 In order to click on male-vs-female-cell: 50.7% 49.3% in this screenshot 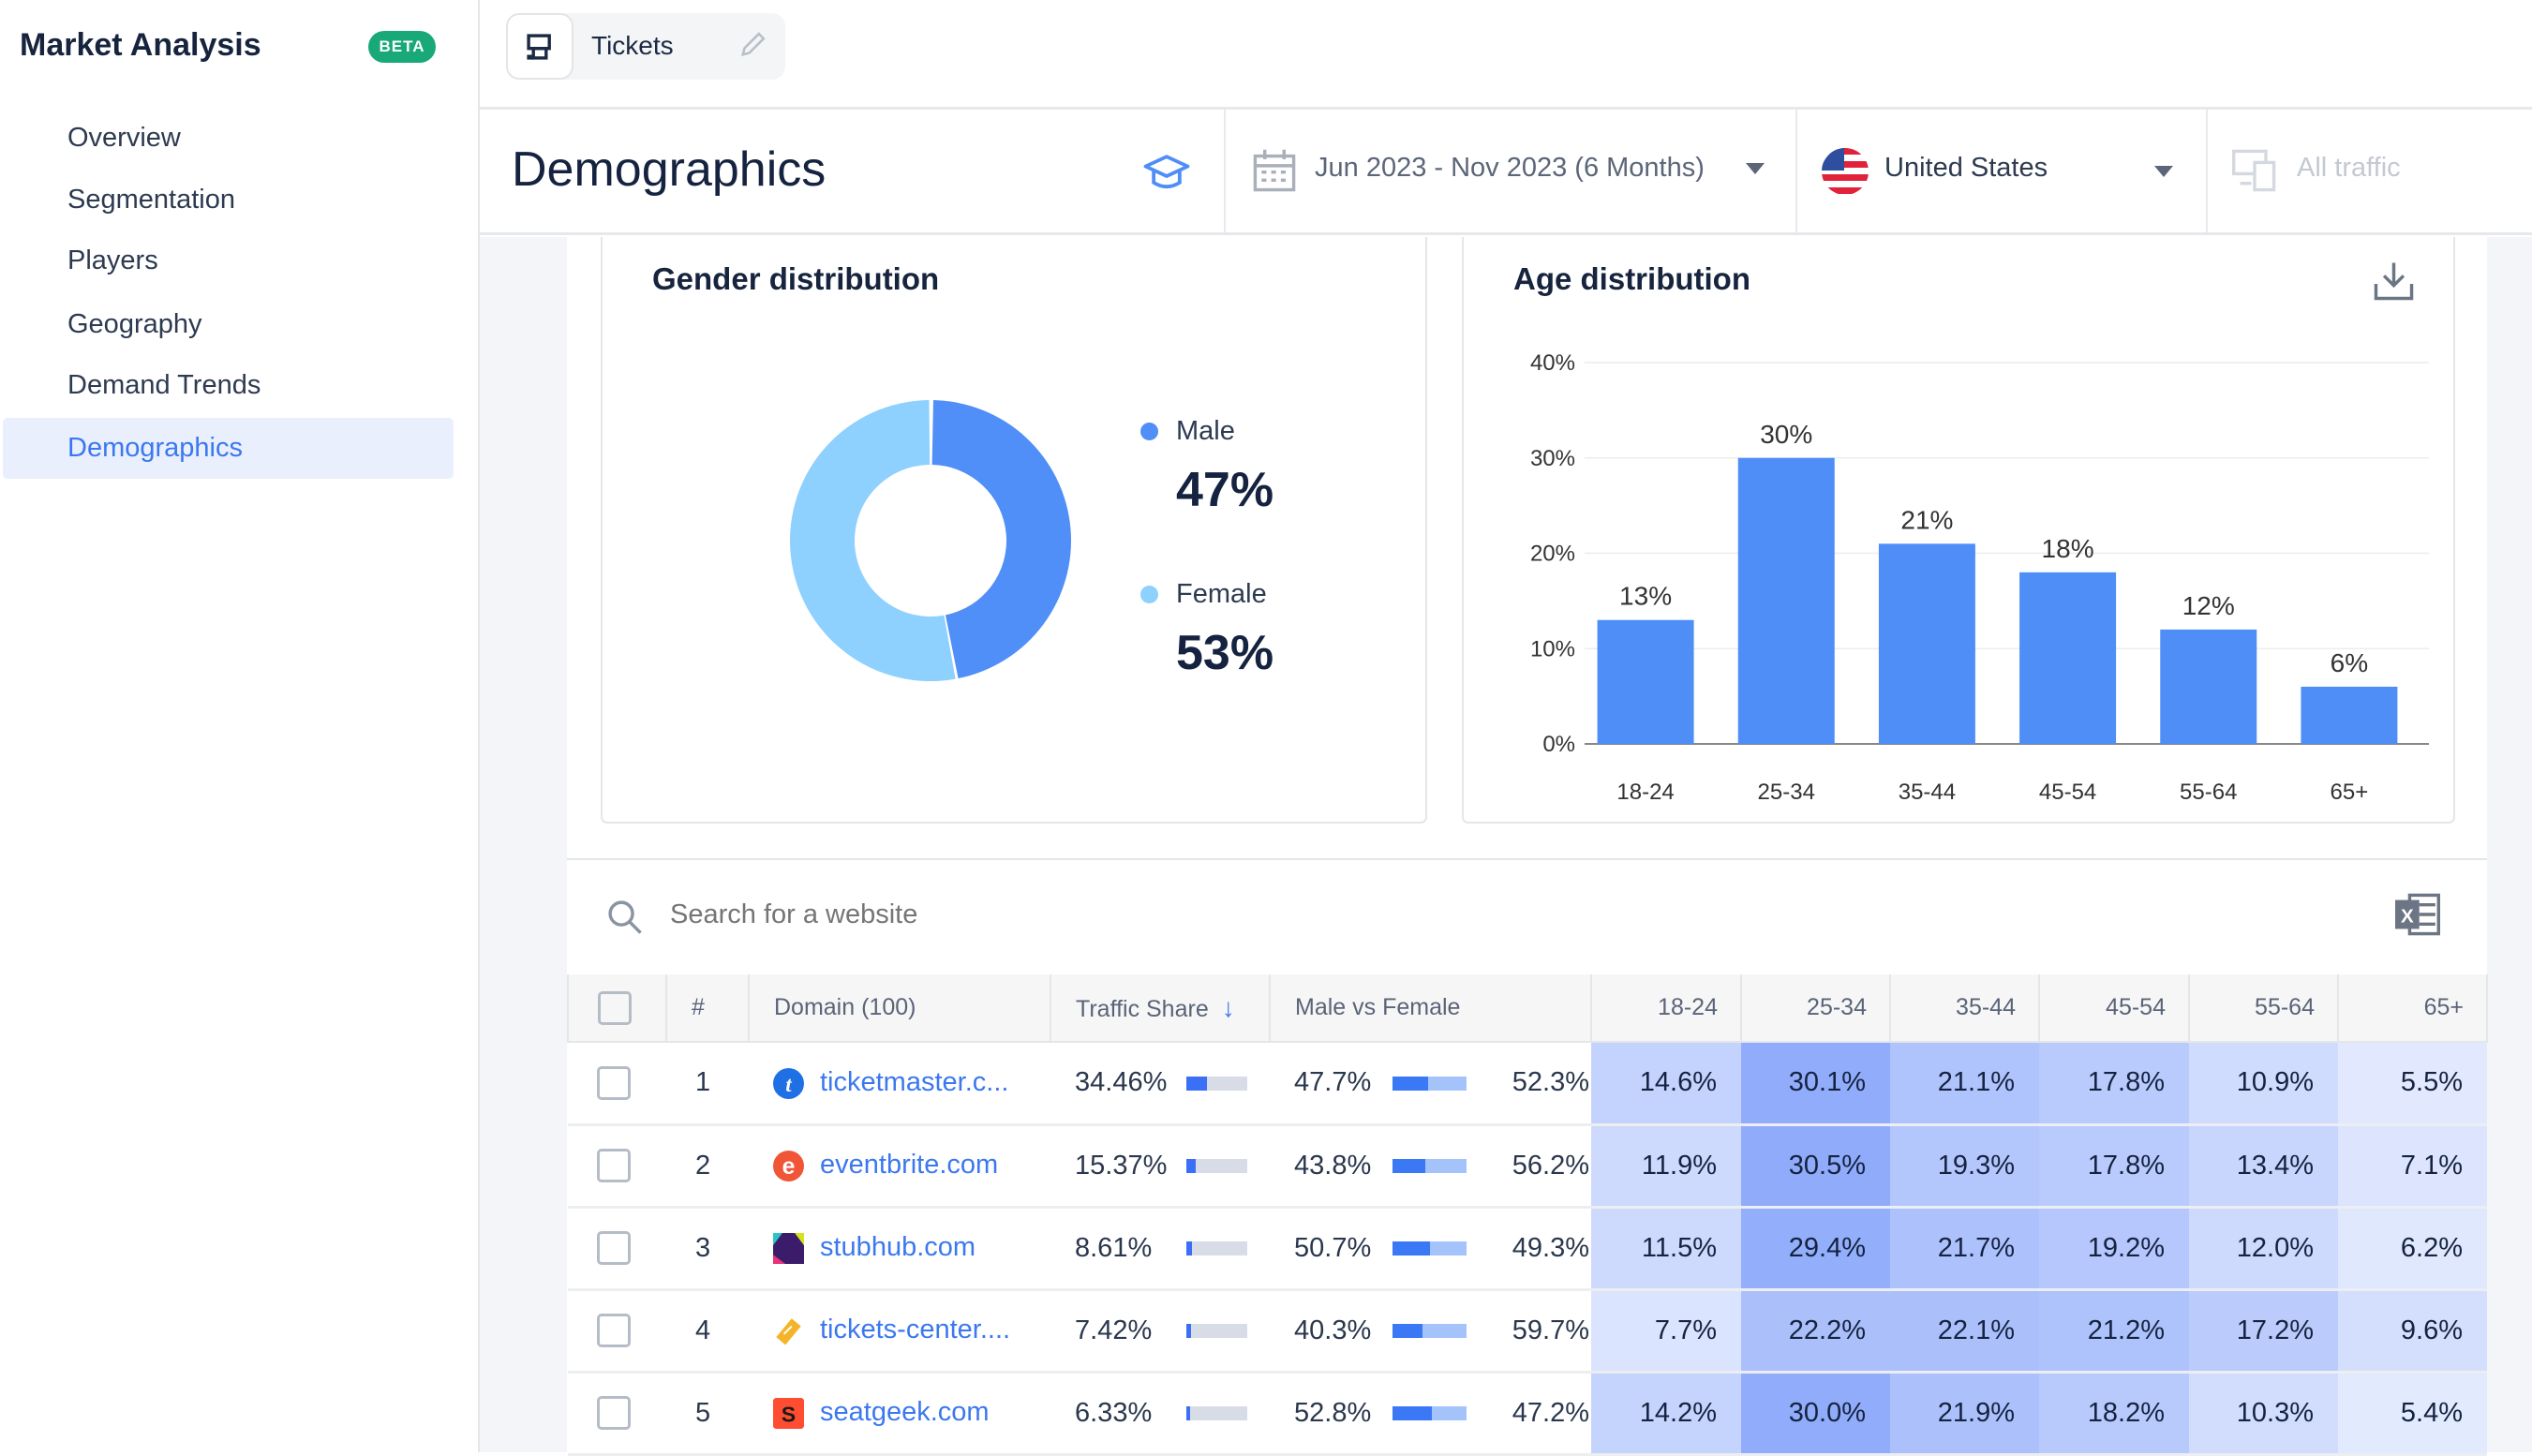, I will do `click(1431, 1249)`.